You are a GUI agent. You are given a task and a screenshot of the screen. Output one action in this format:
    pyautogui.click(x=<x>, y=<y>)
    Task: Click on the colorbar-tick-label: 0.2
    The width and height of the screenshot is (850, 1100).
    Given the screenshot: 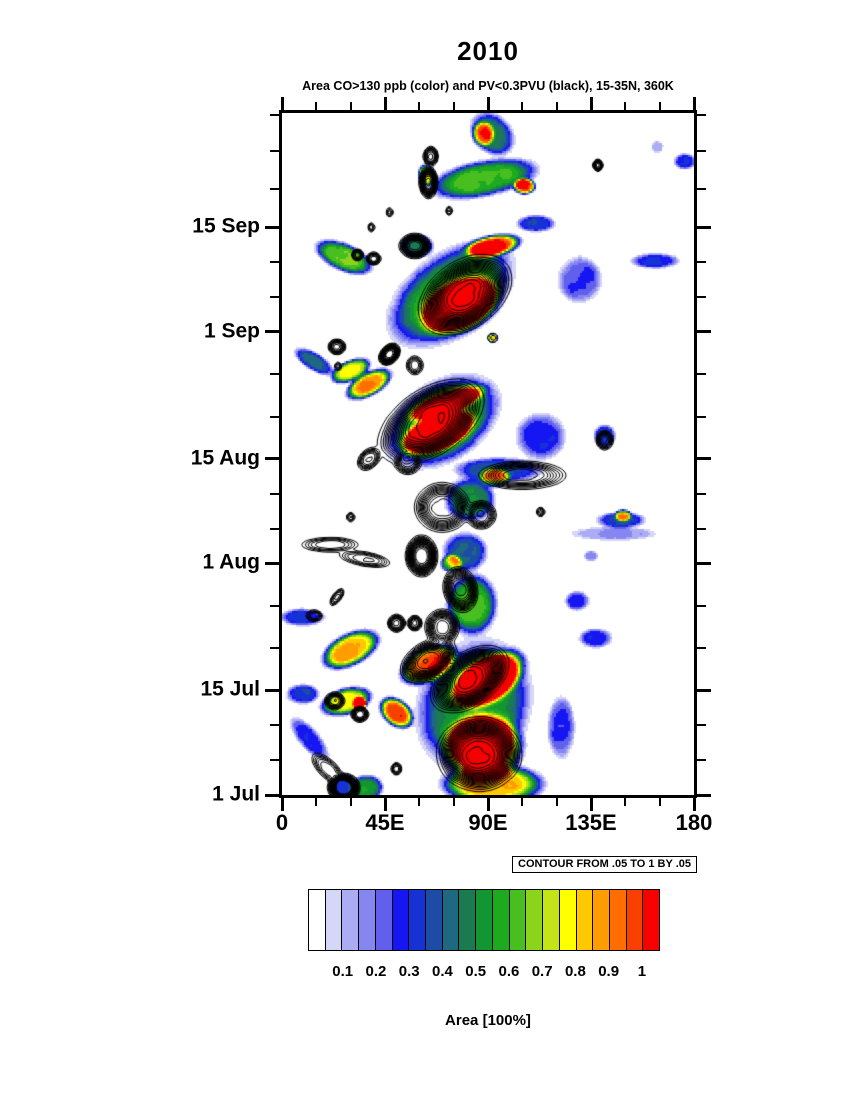 What is the action you would take?
    pyautogui.click(x=376, y=971)
    